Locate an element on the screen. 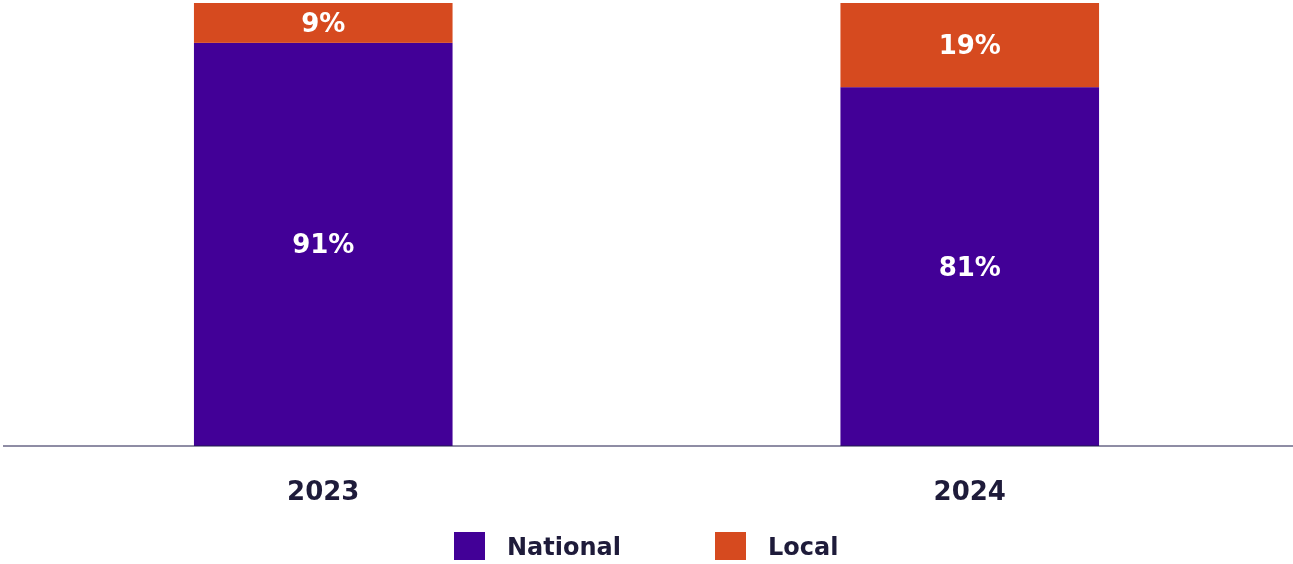 This screenshot has width=1293, height=564. data-label: 19% is located at coordinates (969, 45).